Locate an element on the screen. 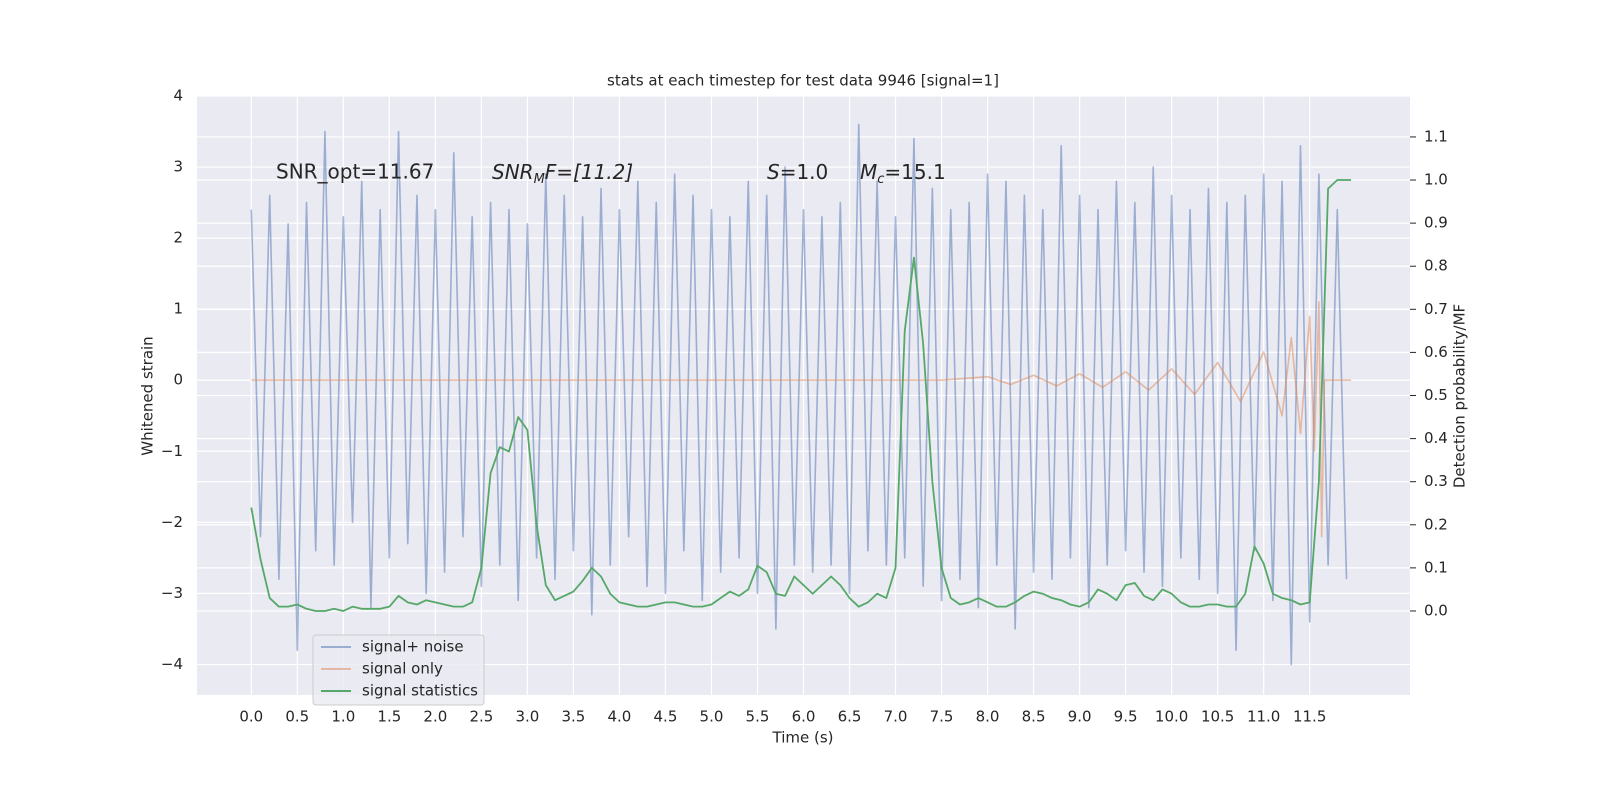 This screenshot has height=800, width=1600. x-tick-label: 3.5 is located at coordinates (573, 717).